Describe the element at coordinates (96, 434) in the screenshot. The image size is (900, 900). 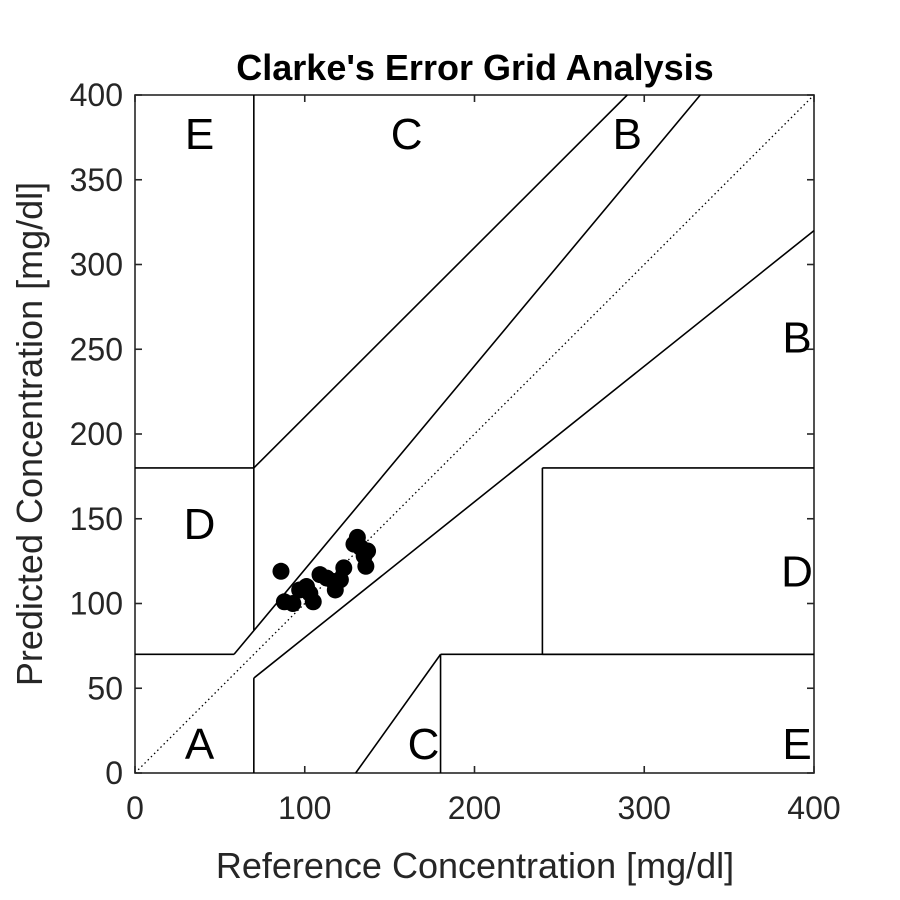
I see `y-tick-label: 200` at that location.